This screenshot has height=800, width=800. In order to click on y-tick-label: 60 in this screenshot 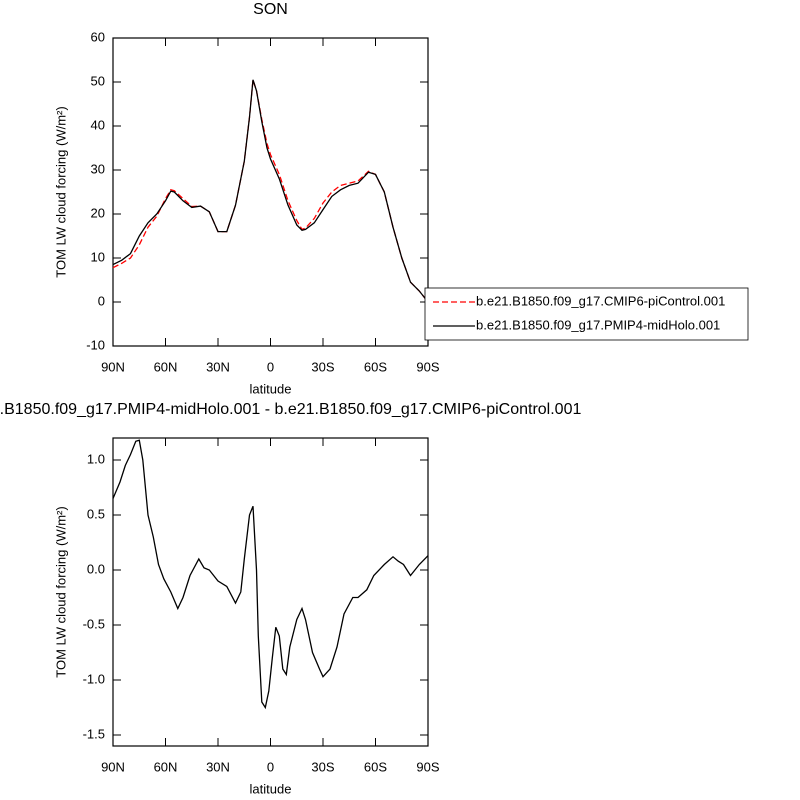, I will do `click(98, 36)`.